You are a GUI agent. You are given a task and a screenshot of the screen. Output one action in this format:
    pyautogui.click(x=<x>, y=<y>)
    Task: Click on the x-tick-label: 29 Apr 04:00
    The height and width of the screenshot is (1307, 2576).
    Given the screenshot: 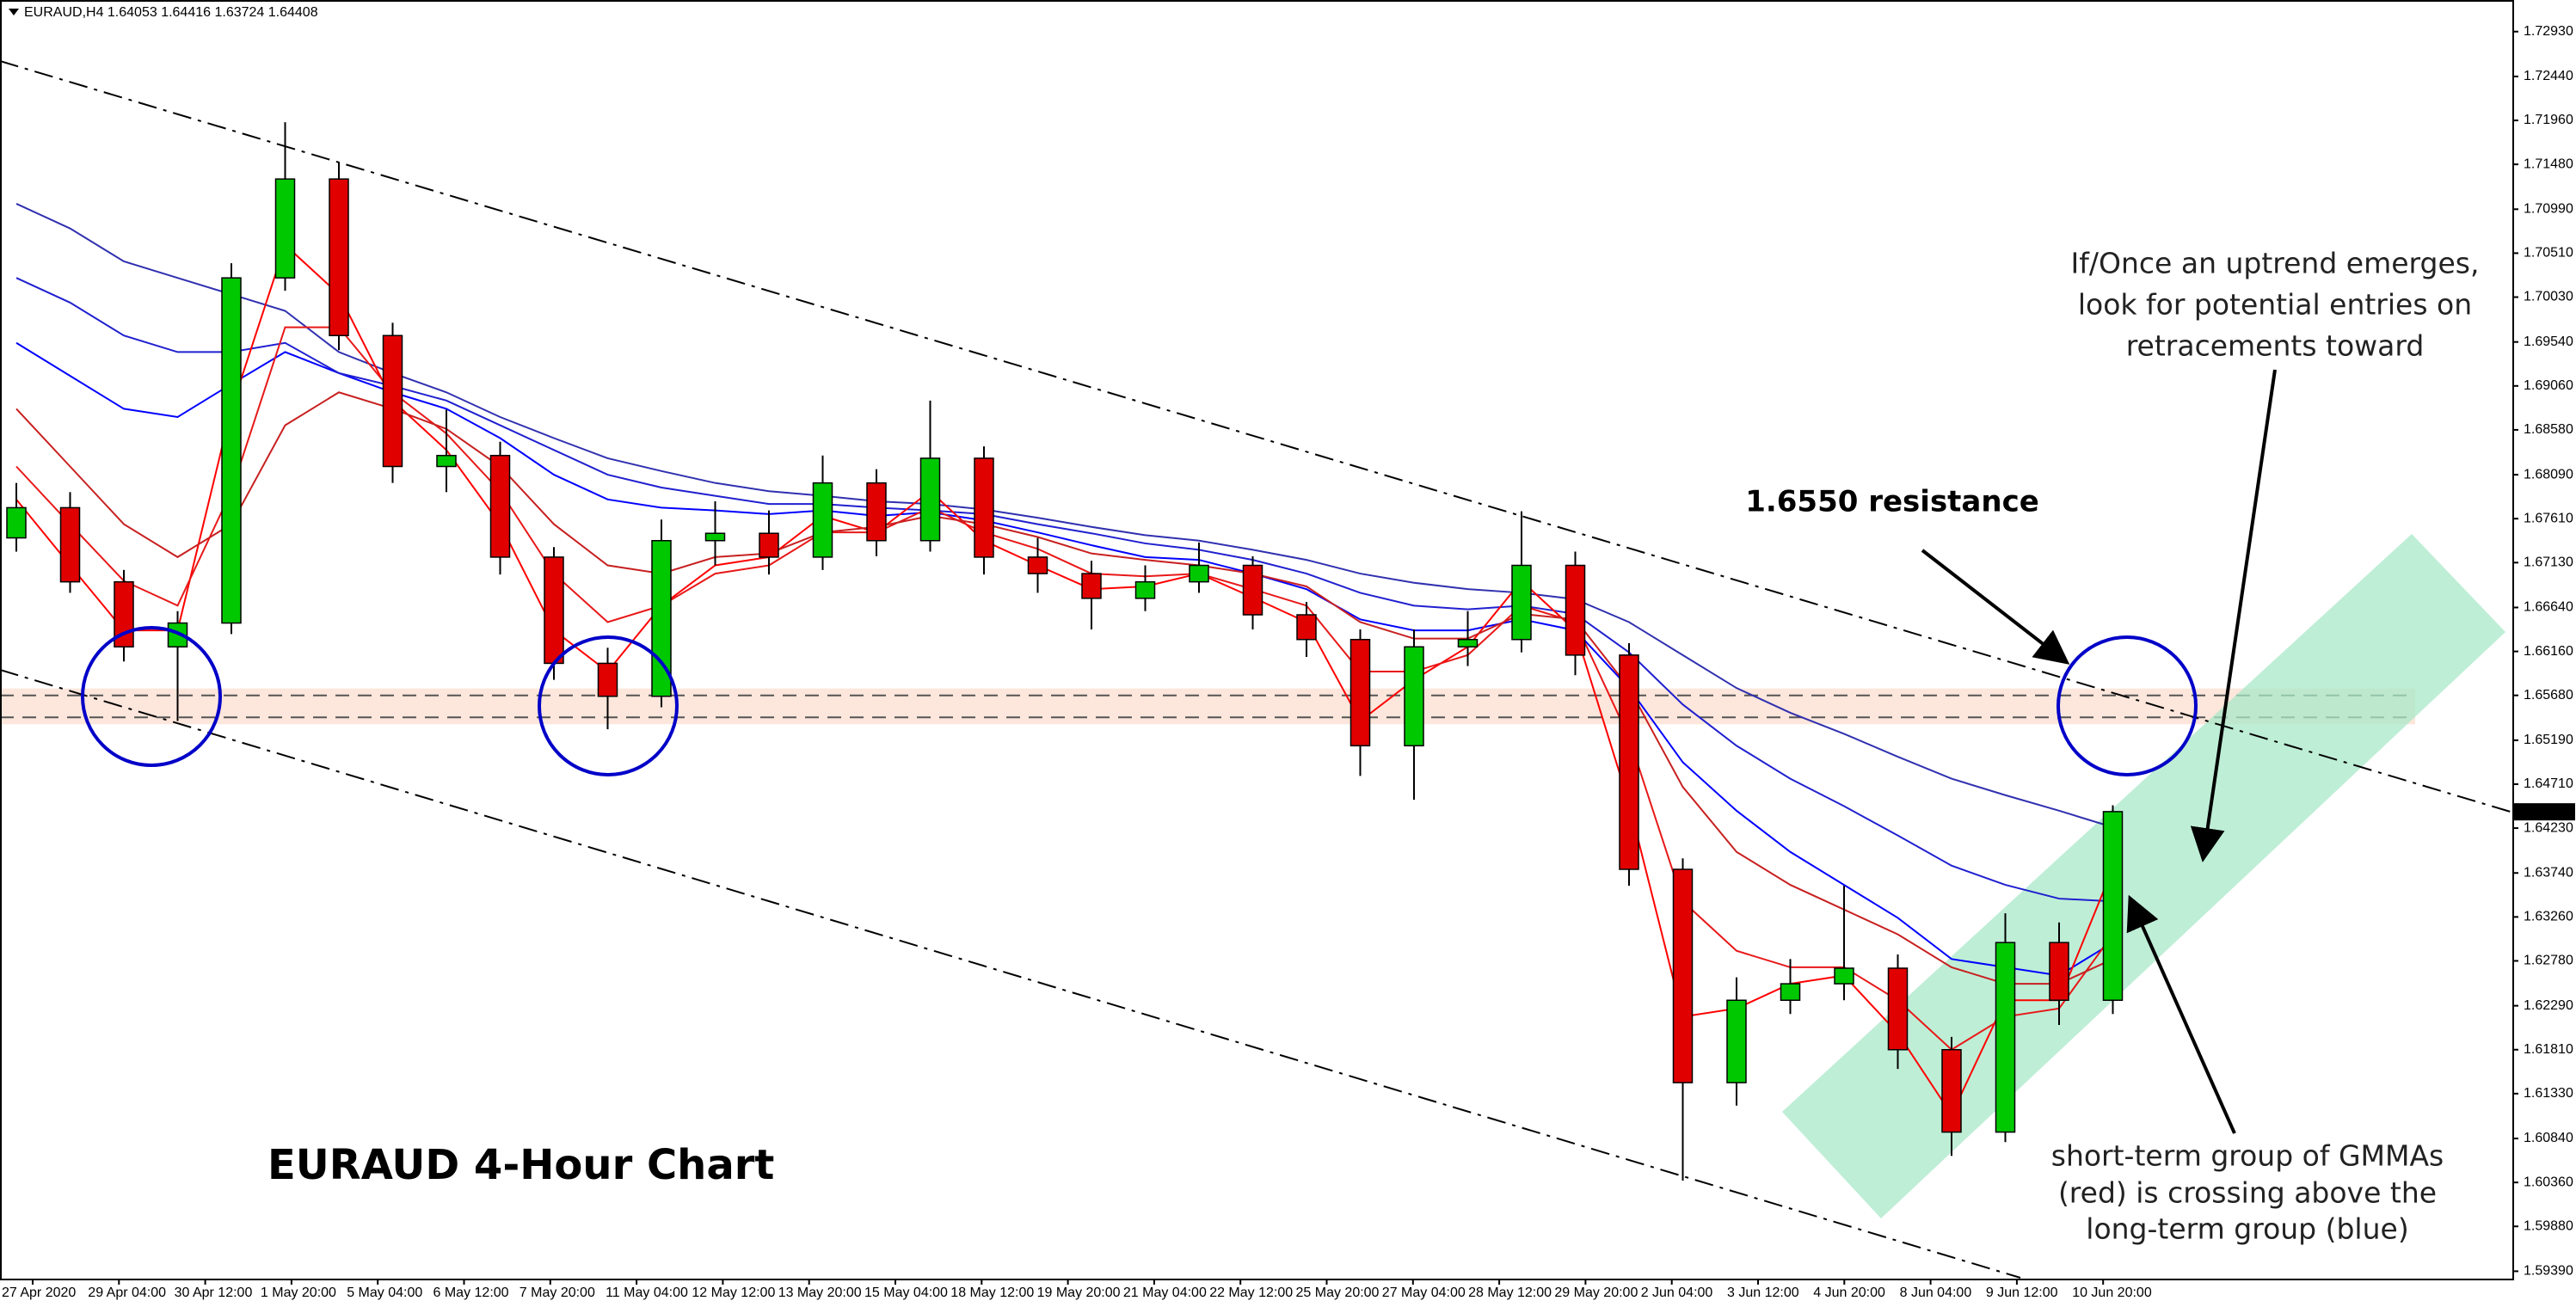 What is the action you would take?
    pyautogui.click(x=127, y=1293)
    